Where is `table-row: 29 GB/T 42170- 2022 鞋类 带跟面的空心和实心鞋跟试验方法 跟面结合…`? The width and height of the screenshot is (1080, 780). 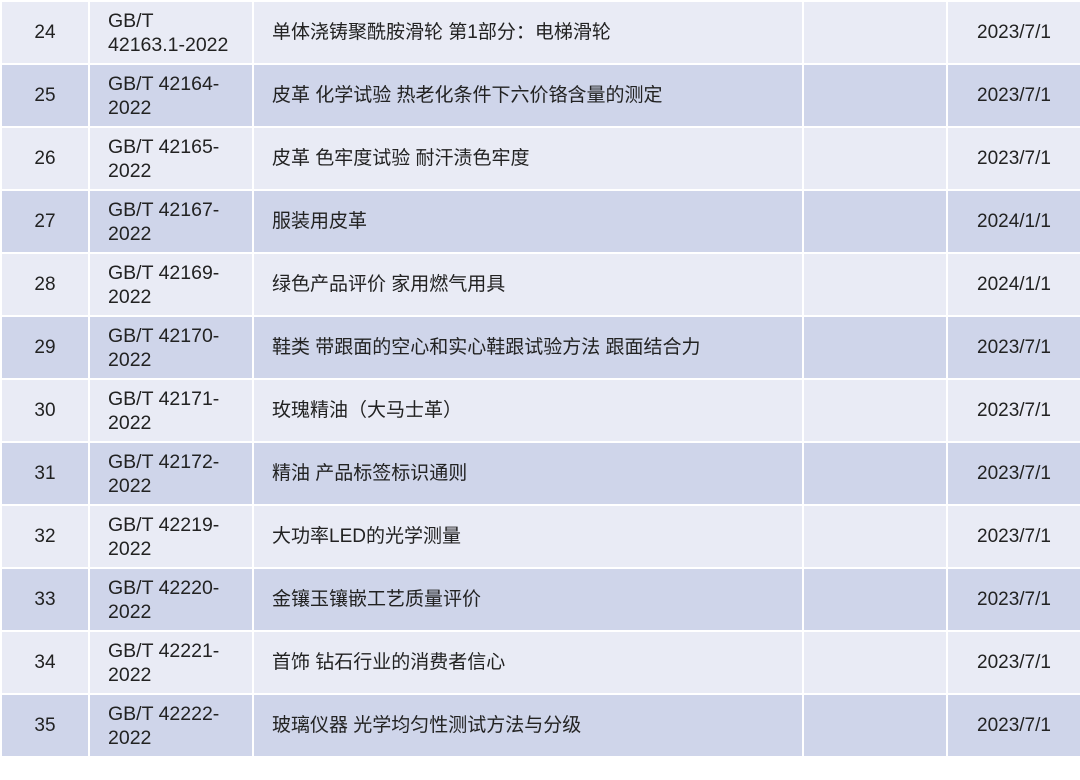
table-row: 29 GB/T 42170- 2022 鞋类 带跟面的空心和实心鞋跟试验方法 跟面结合… is located at coordinates (540, 347).